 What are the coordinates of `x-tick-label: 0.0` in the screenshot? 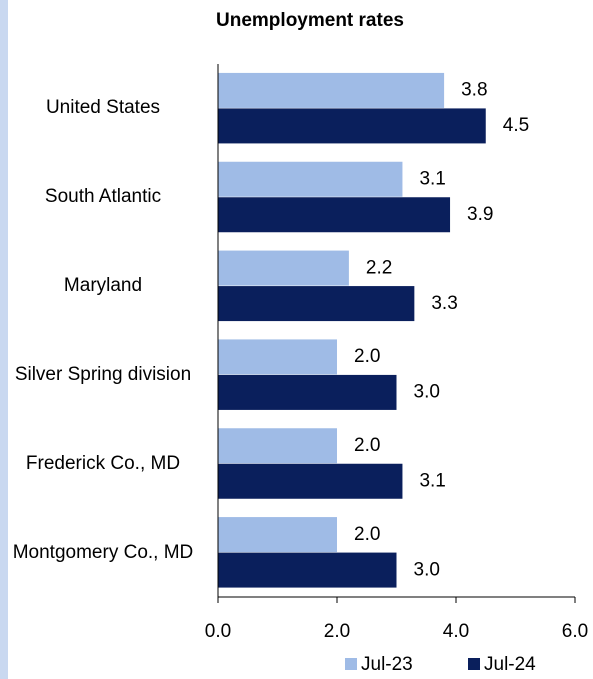 It's located at (218, 631).